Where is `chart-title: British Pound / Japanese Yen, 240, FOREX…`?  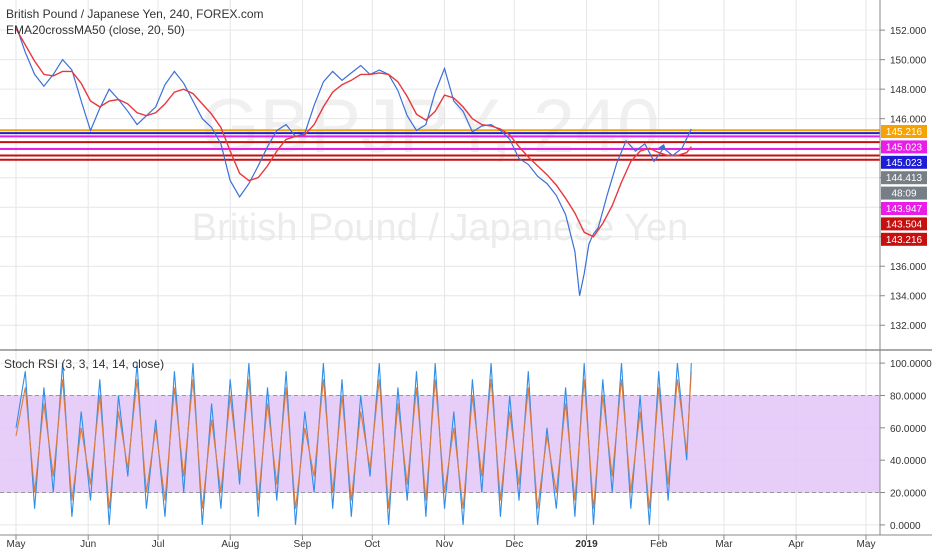
chart-title: British Pound / Japanese Yen, 240, FOREX… is located at coordinates (134, 14).